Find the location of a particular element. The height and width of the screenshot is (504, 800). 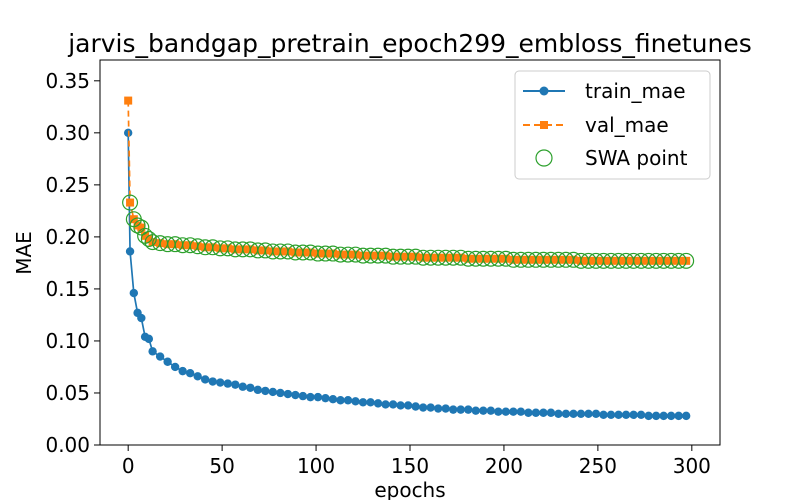

legend-train-label: train_mae is located at coordinates (635, 91).